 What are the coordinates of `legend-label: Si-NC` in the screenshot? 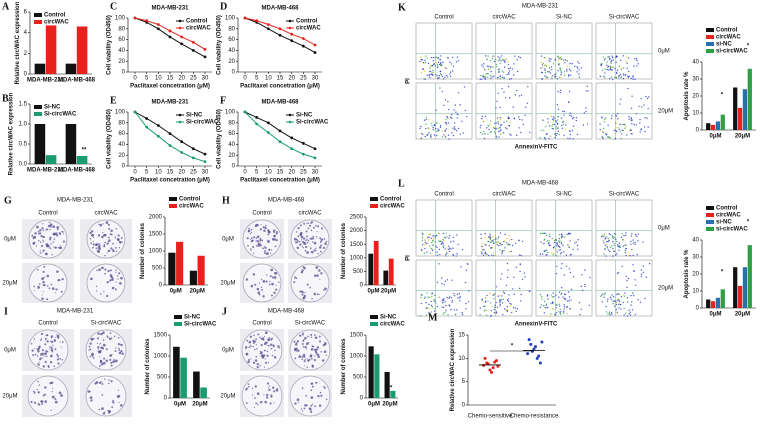 It's located at (52, 108).